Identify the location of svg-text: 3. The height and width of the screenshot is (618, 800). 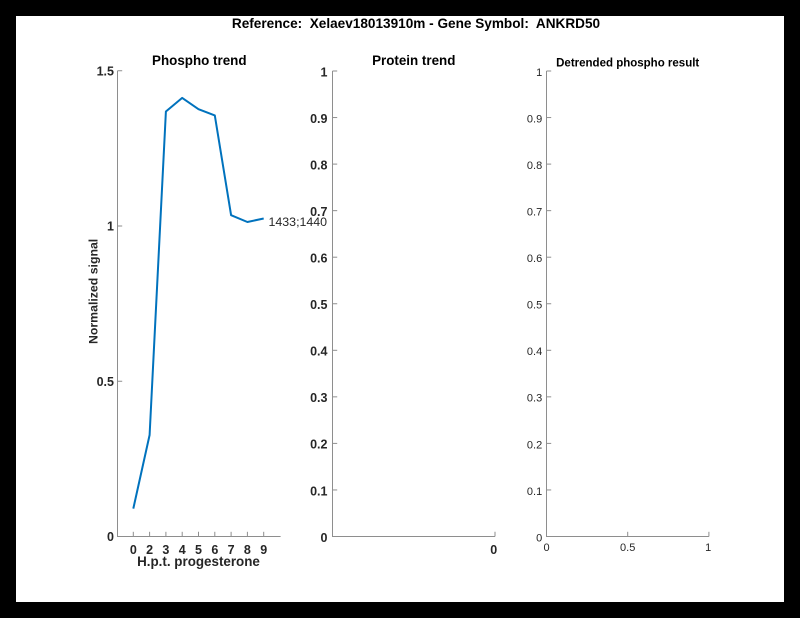
(165, 550).